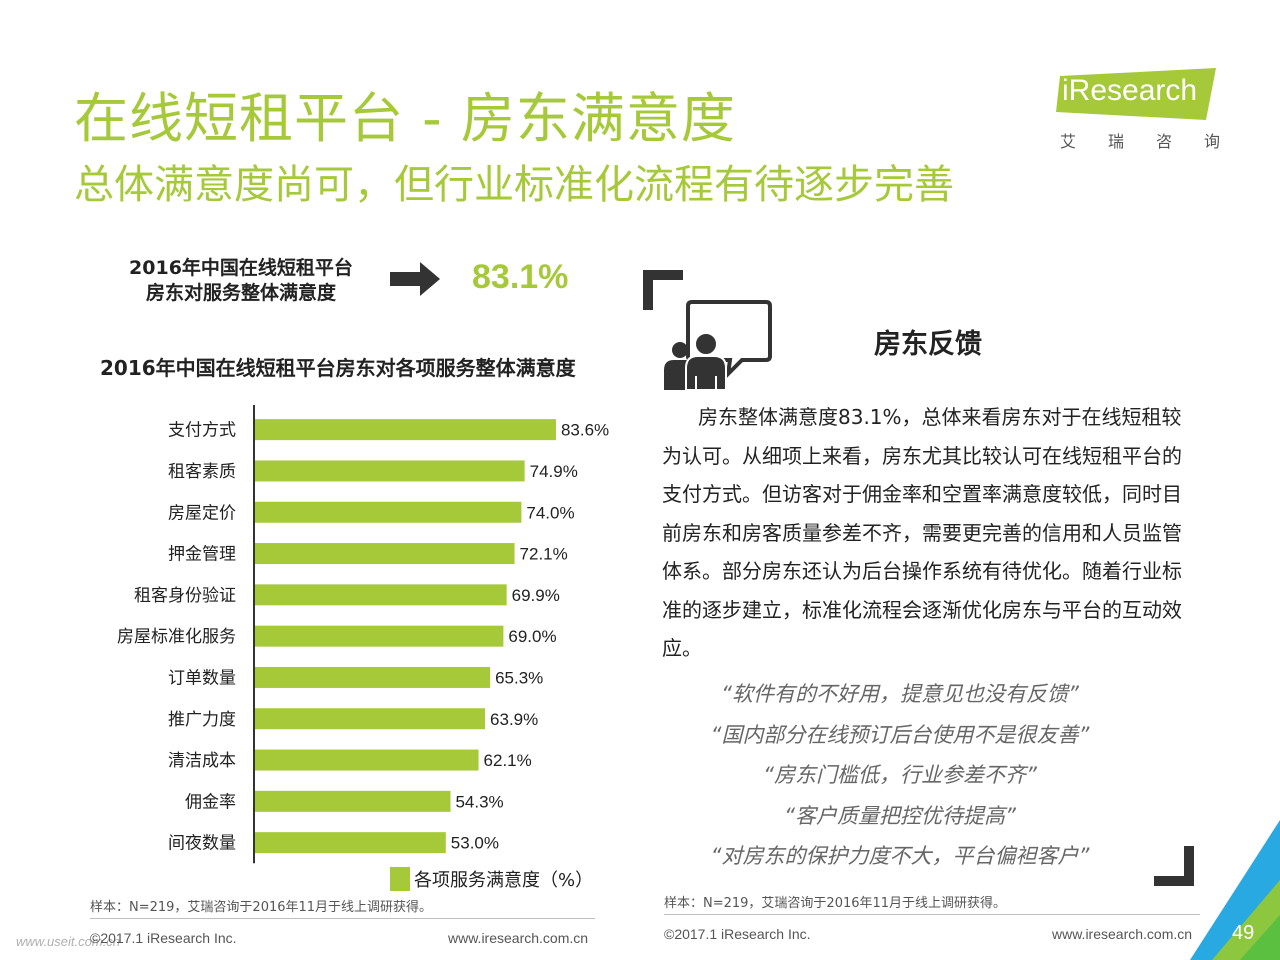  Describe the element at coordinates (1140, 140) in the screenshot. I see `logo-subtitle: 艾 瑞 咨 询` at that location.